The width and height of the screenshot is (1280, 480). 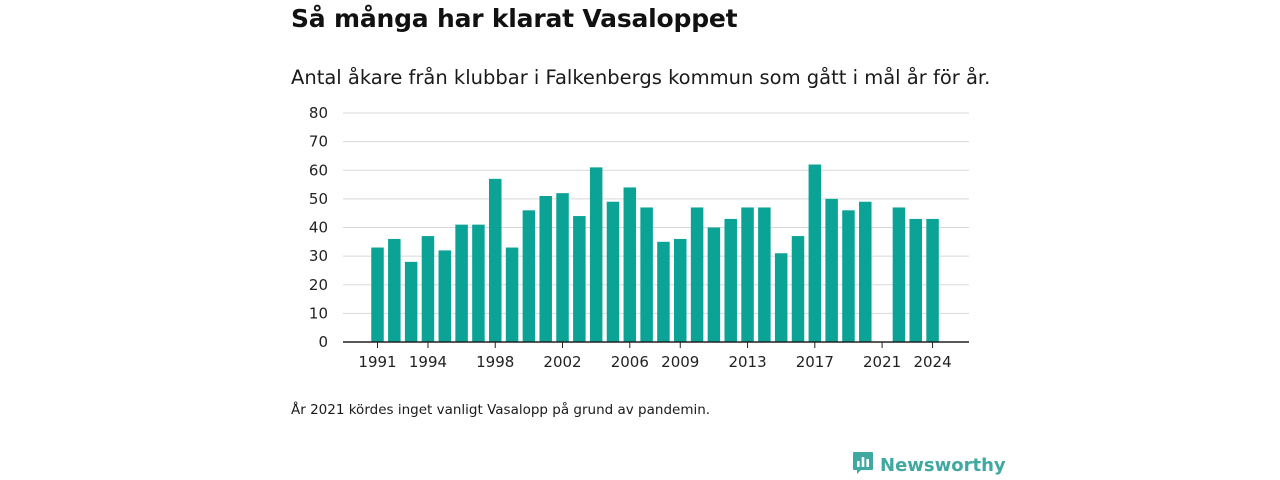 I want to click on bar-2017, so click(x=815, y=253).